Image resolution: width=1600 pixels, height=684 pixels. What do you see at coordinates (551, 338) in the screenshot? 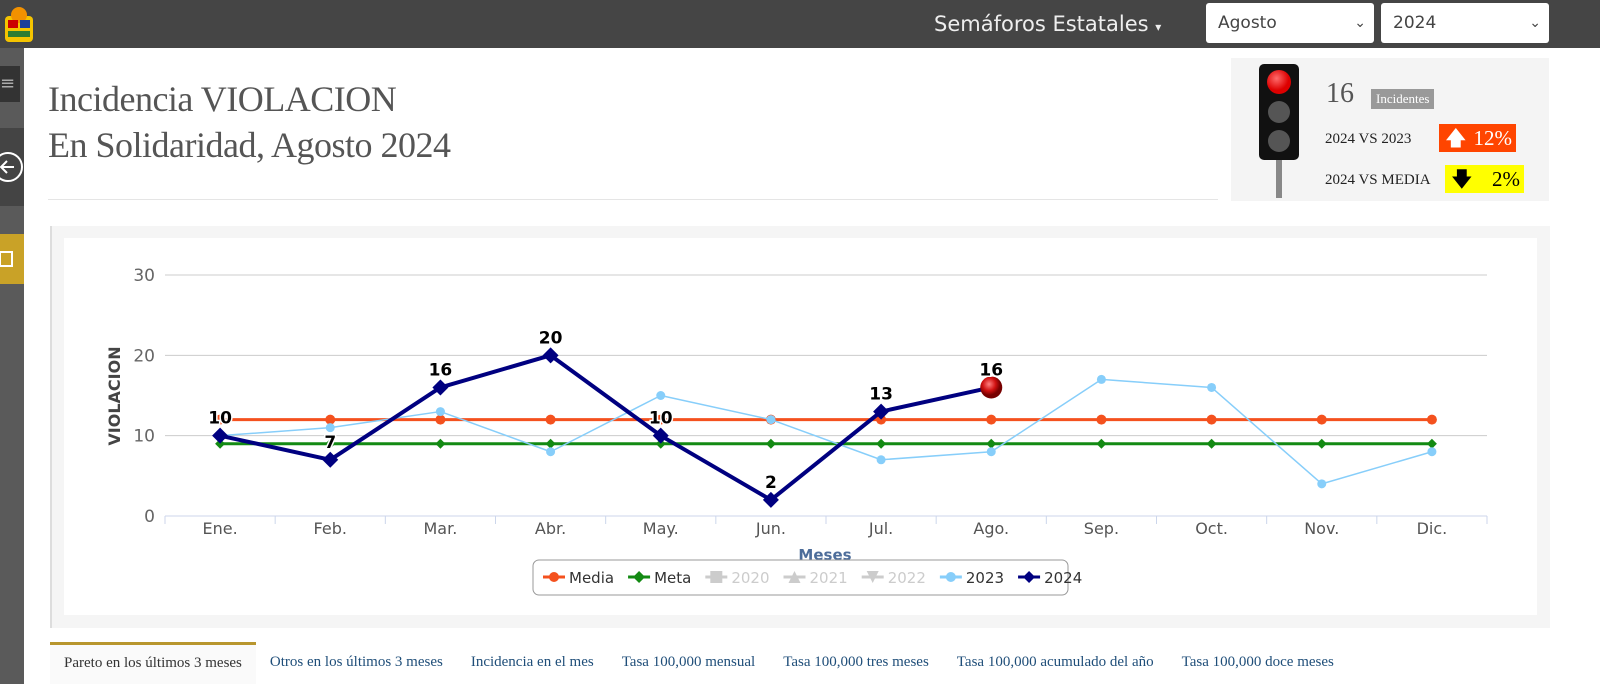
I see `data-label: 20` at bounding box center [551, 338].